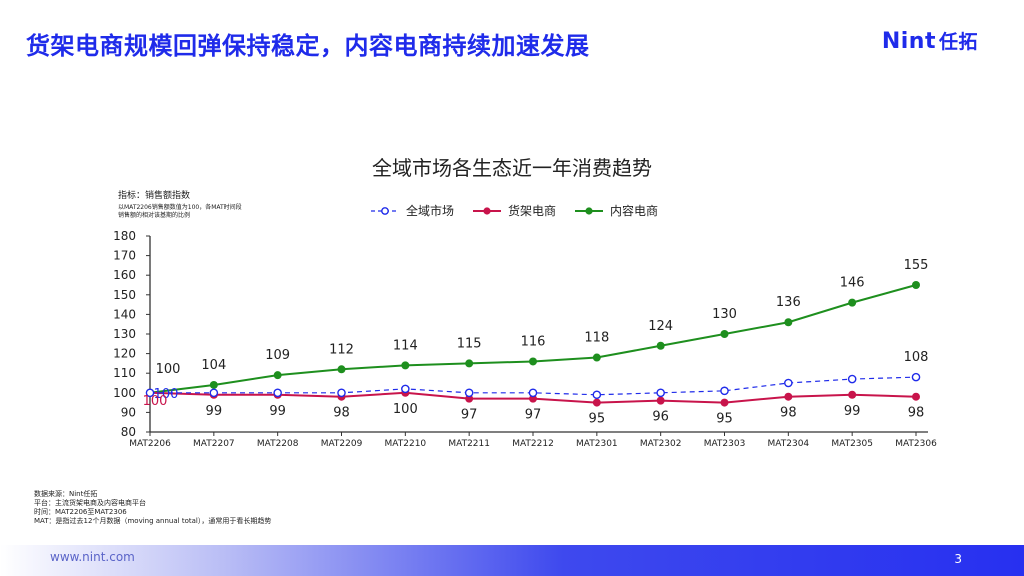 The image size is (1024, 576). Describe the element at coordinates (92, 557) in the screenshot. I see `footer-url: www.nint.com` at that location.